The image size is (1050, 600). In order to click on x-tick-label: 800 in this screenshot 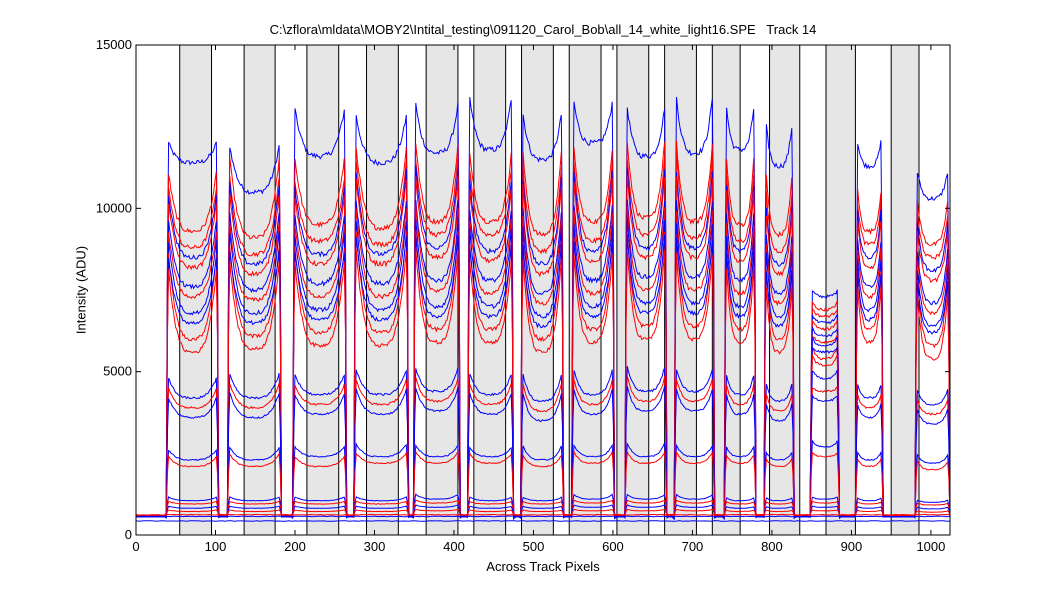, I will do `click(772, 546)`.